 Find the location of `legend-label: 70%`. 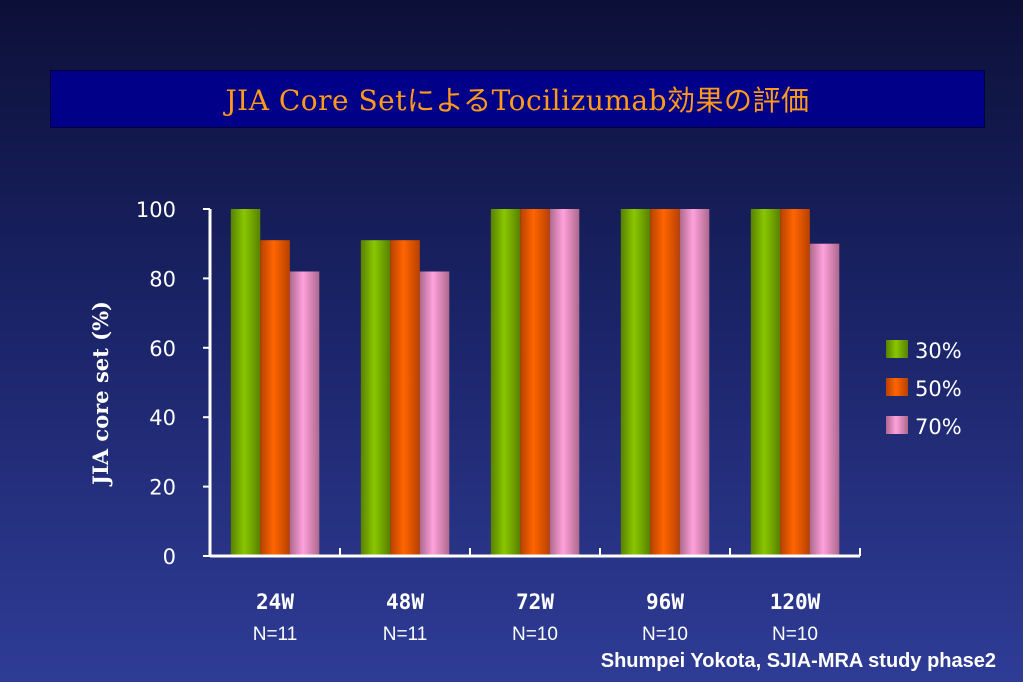

legend-label: 70% is located at coordinates (938, 427).